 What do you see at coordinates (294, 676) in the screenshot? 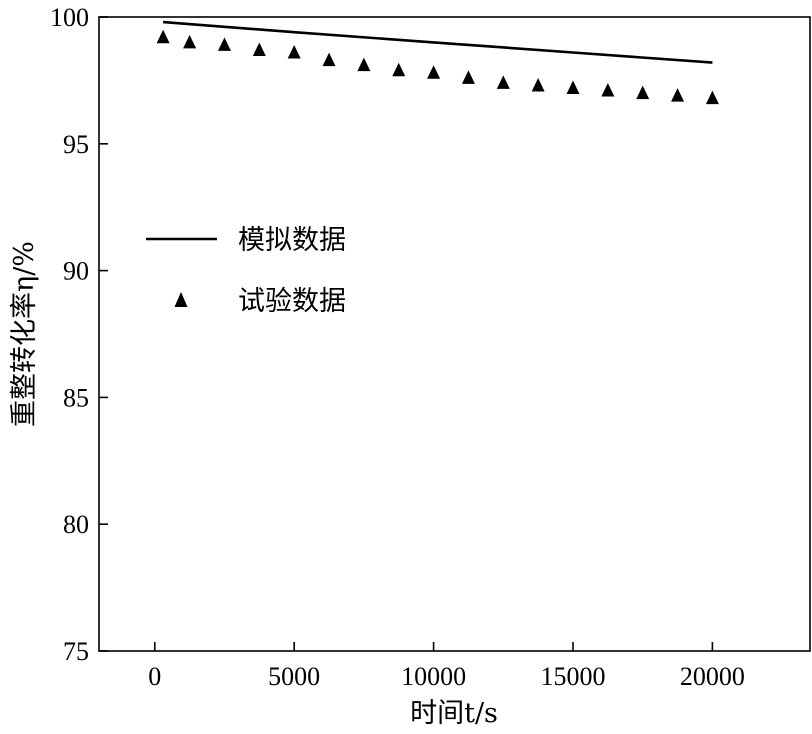
I see `x-tick-label: 5000` at bounding box center [294, 676].